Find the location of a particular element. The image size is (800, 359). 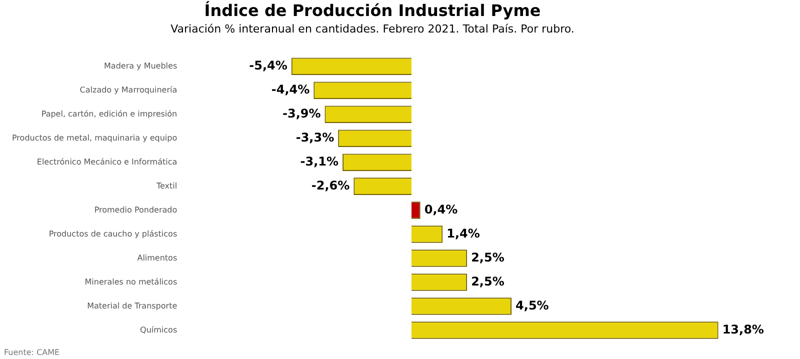

y-tick-label: Electrónico Mecánico e Informática is located at coordinates (107, 161).